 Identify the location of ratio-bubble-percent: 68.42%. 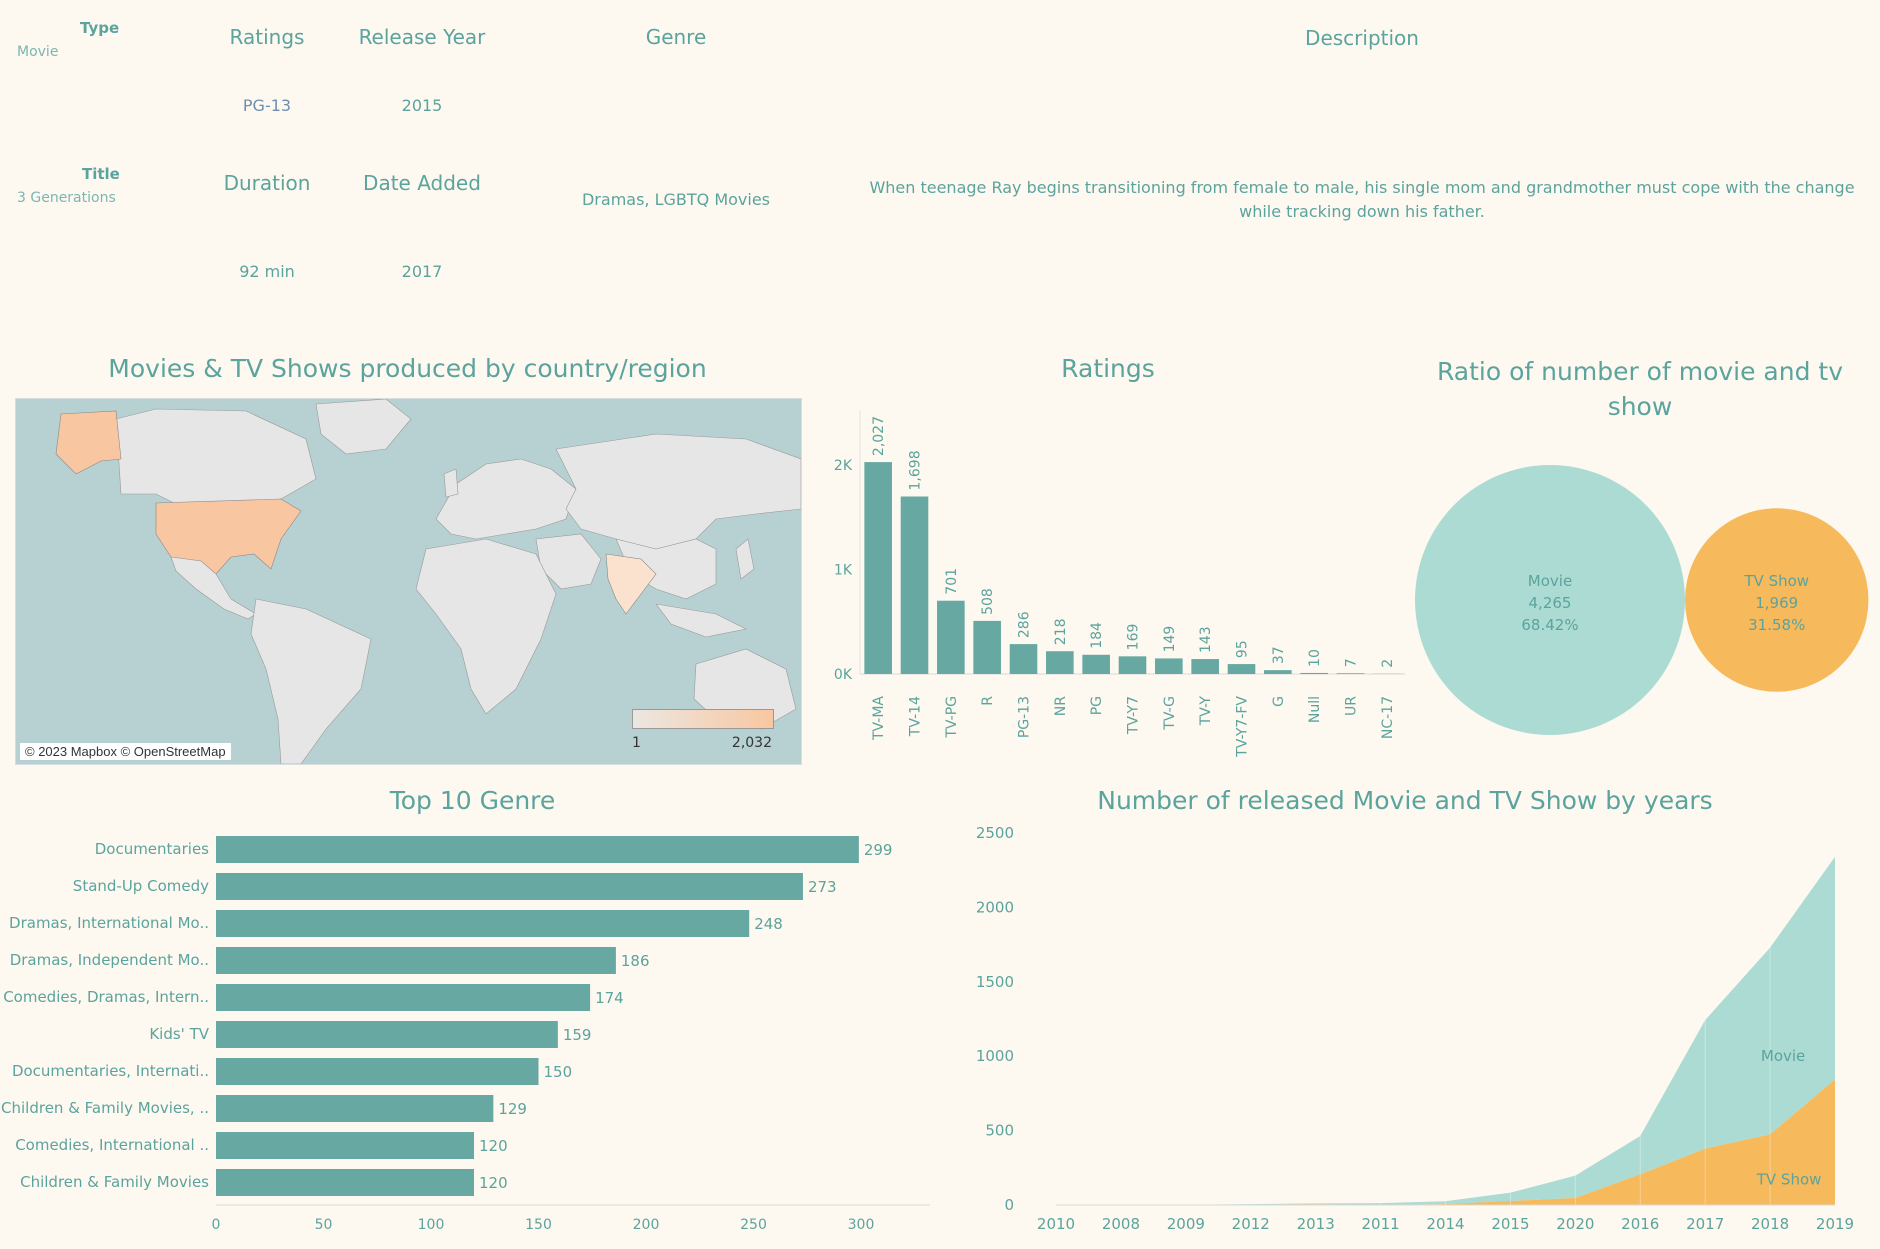
(1549, 625).